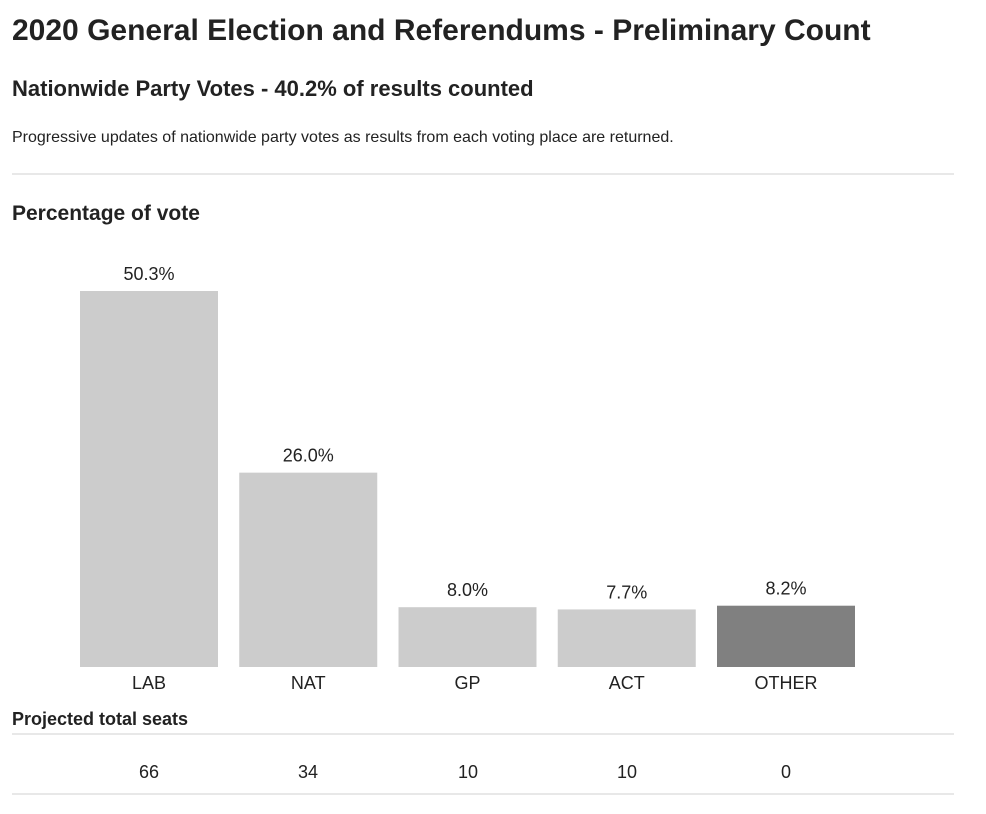  Describe the element at coordinates (483, 794) in the screenshot. I see `seats-bottom-divider` at that location.